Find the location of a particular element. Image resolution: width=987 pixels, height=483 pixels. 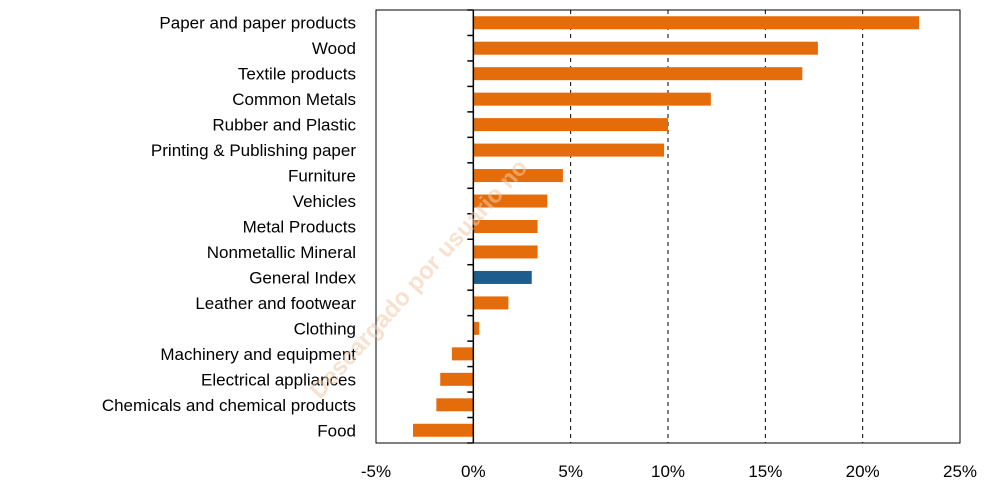

category-label: Printing & Publishing paper is located at coordinates (253, 150).